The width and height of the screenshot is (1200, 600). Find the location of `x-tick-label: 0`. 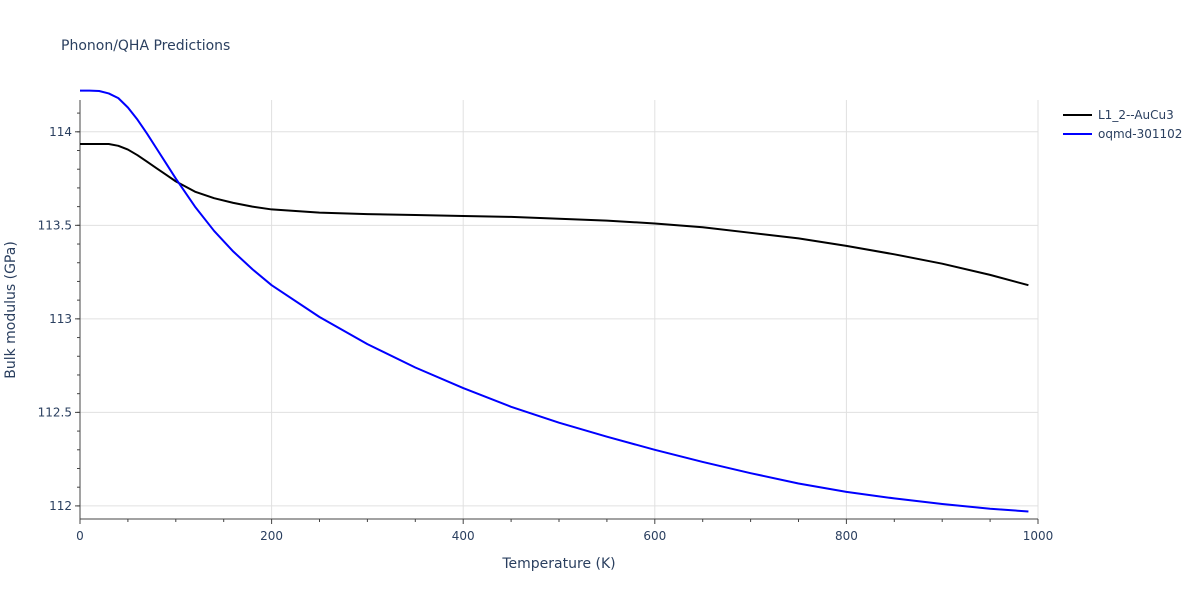

x-tick-label: 0 is located at coordinates (80, 536).